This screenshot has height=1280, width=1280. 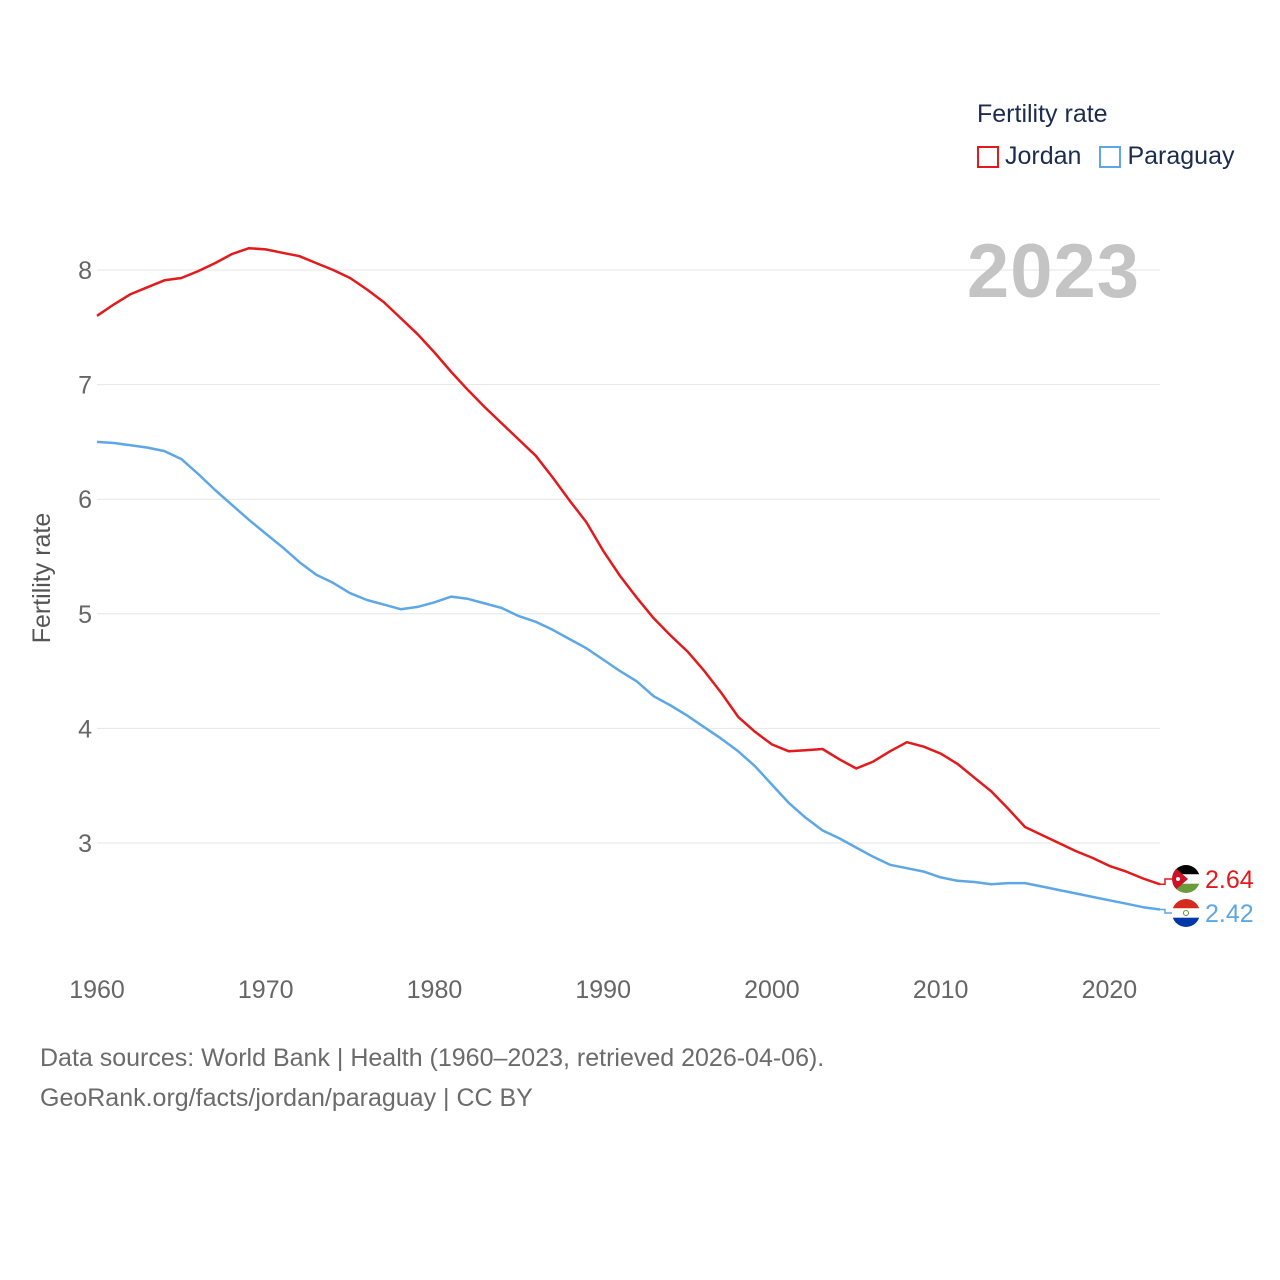 I want to click on legend-swatch-jordan, so click(x=988, y=156).